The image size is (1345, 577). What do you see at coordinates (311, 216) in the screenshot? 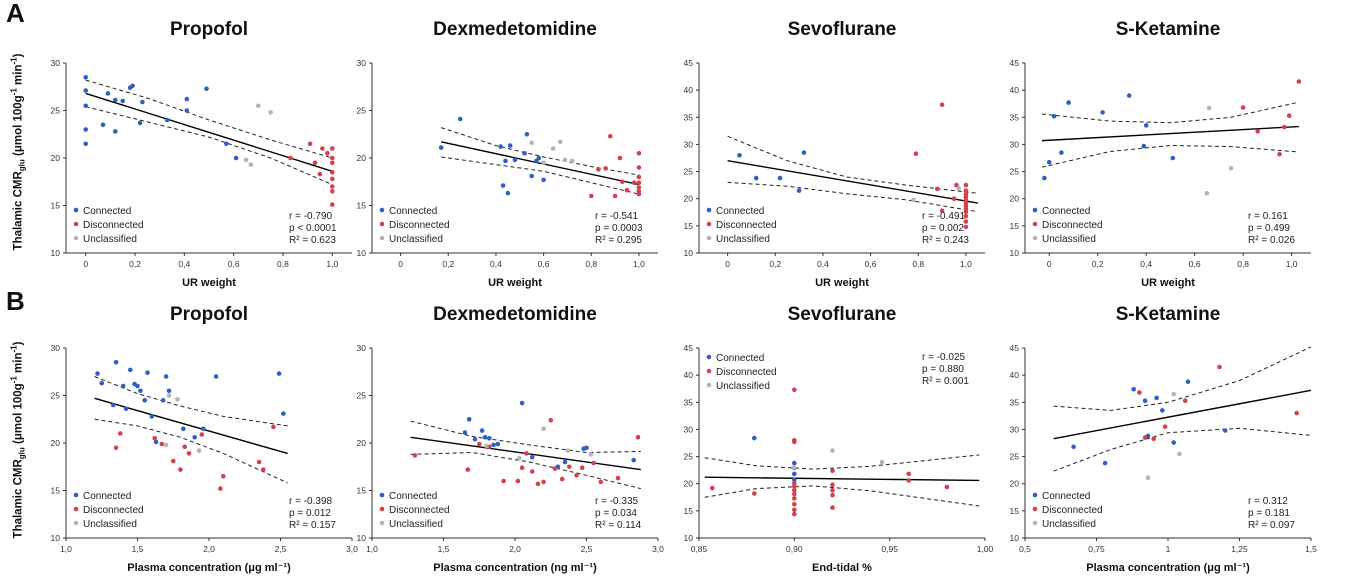
I see `stat-line-1: r = -0.790` at bounding box center [311, 216].